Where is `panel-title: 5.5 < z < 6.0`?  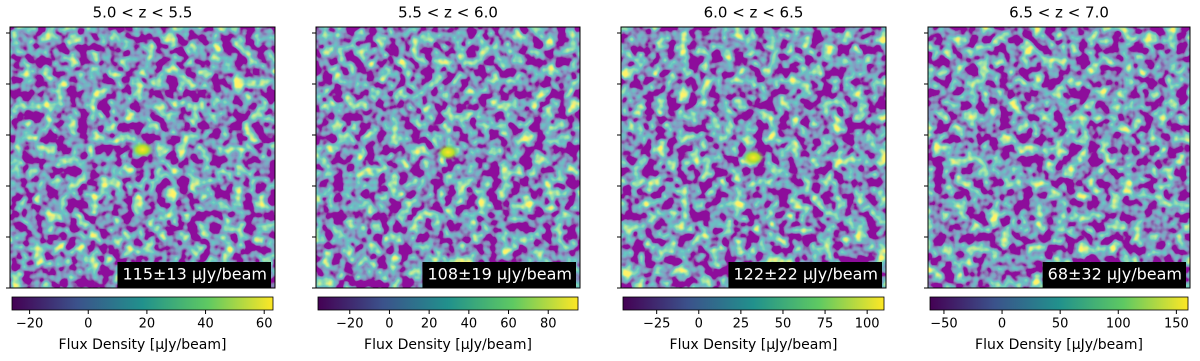 panel-title: 5.5 < z < 6.0 is located at coordinates (448, 13).